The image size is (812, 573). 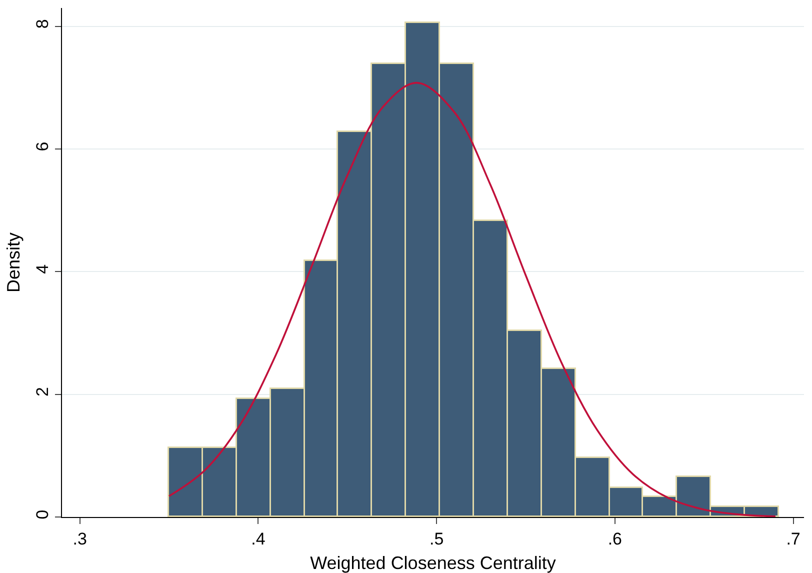 I want to click on x-tick-label: .6, so click(x=615, y=538).